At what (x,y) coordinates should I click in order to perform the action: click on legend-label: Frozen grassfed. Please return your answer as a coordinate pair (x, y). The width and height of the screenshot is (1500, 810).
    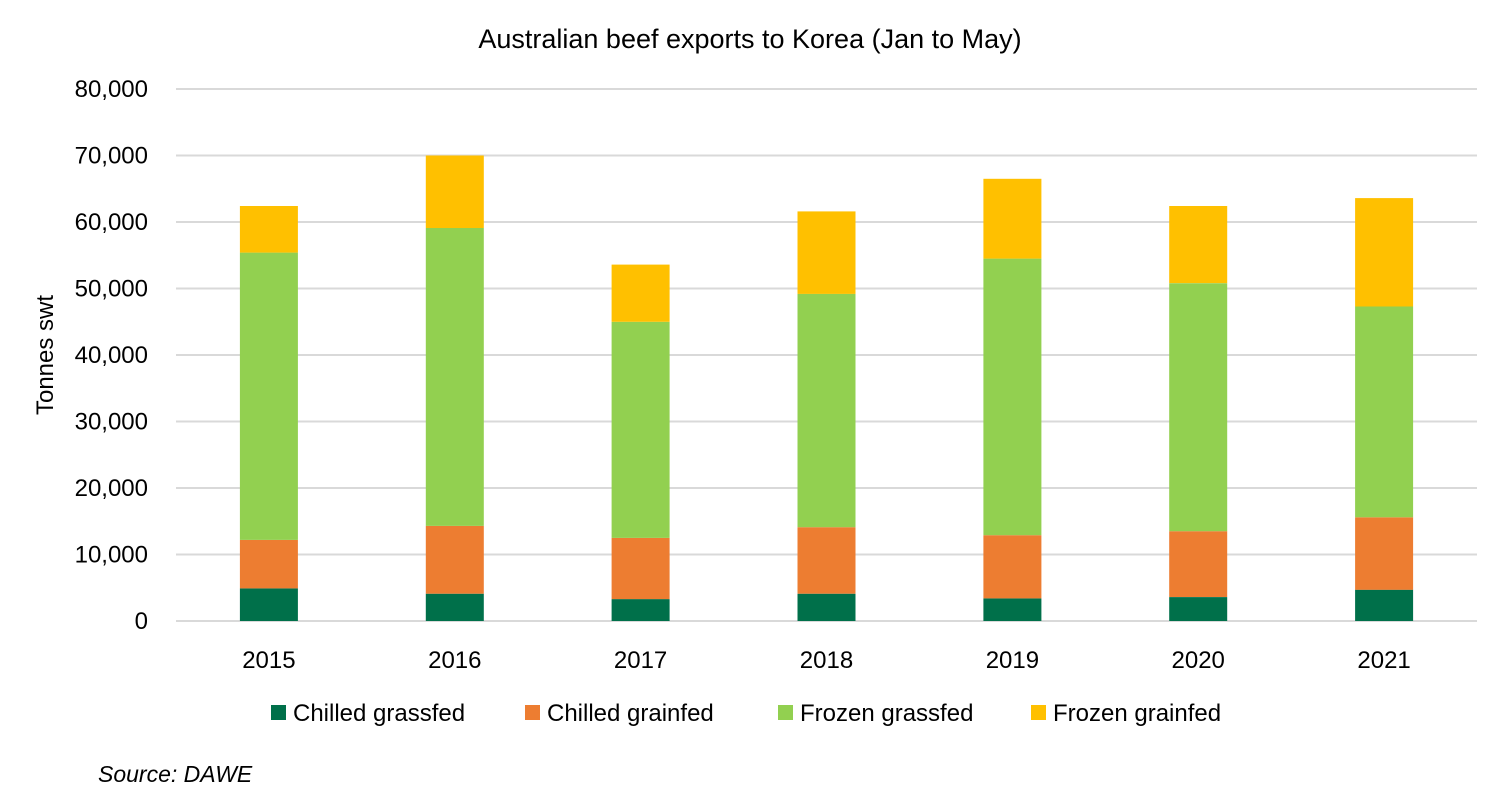
    Looking at the image, I should click on (886, 713).